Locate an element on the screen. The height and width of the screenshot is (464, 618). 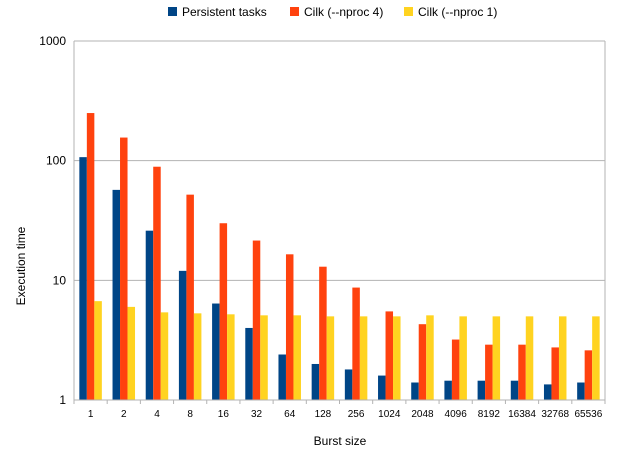
x-tick-label: 2 is located at coordinates (124, 414).